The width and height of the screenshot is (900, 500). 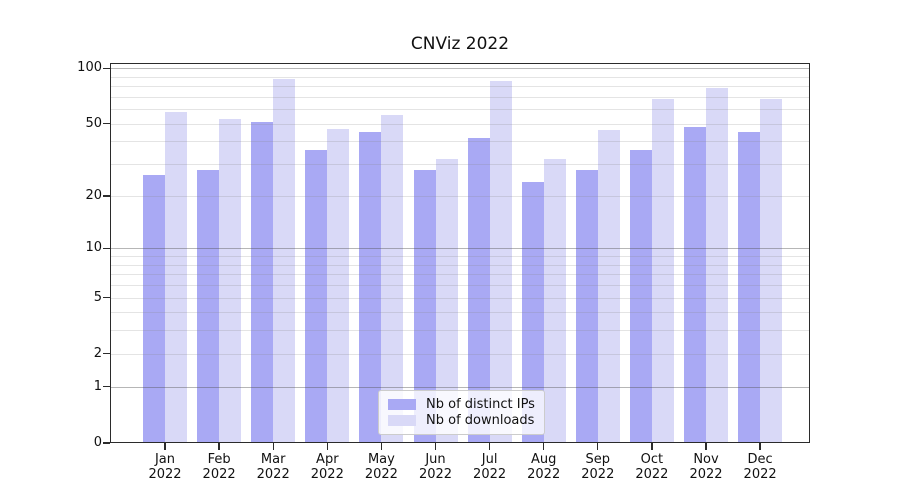 I want to click on x-tick-label-jun: Jun 2022, so click(x=435, y=467).